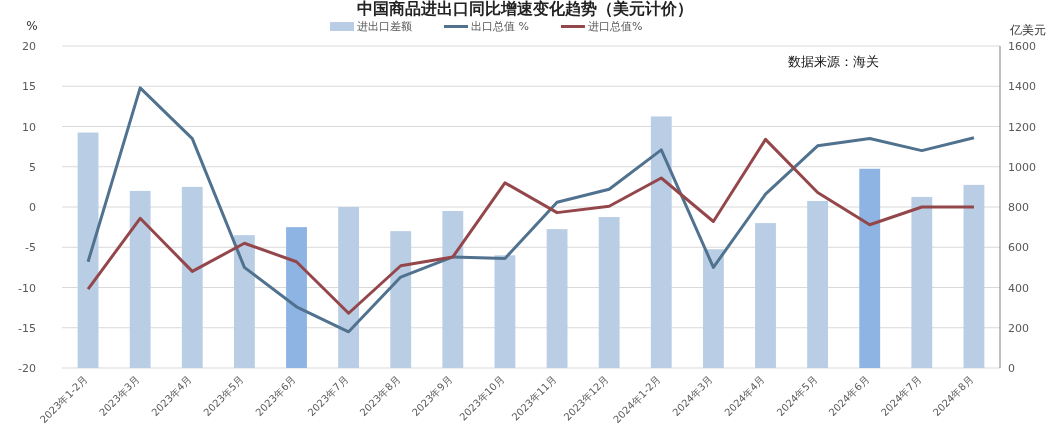 This screenshot has height=446, width=1049. I want to click on y2-tick-label: 1400, so click(1022, 87).